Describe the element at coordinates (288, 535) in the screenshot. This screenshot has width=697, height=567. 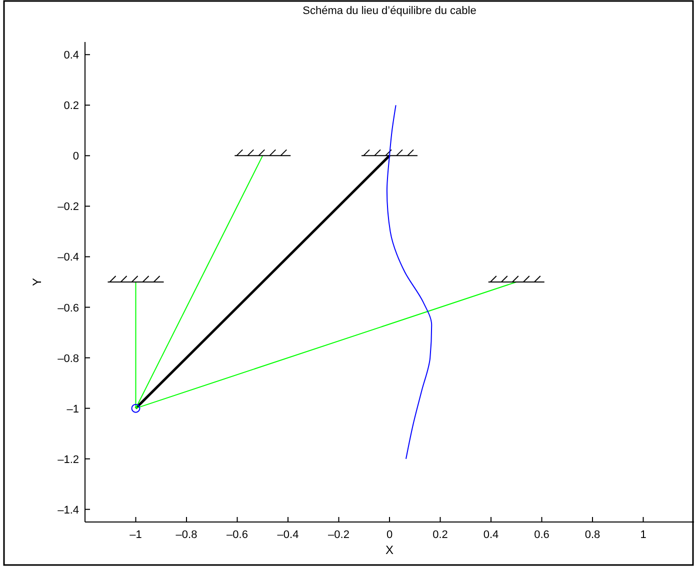
I see `x-tick-label: –0.4` at that location.